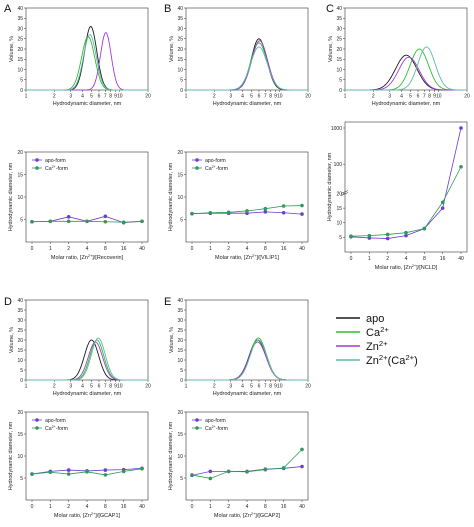 This screenshot has width=474, height=527. What do you see at coordinates (55, 161) in the screenshot?
I see `legend-label-apo-form-a-bottom: apo-form` at bounding box center [55, 161].